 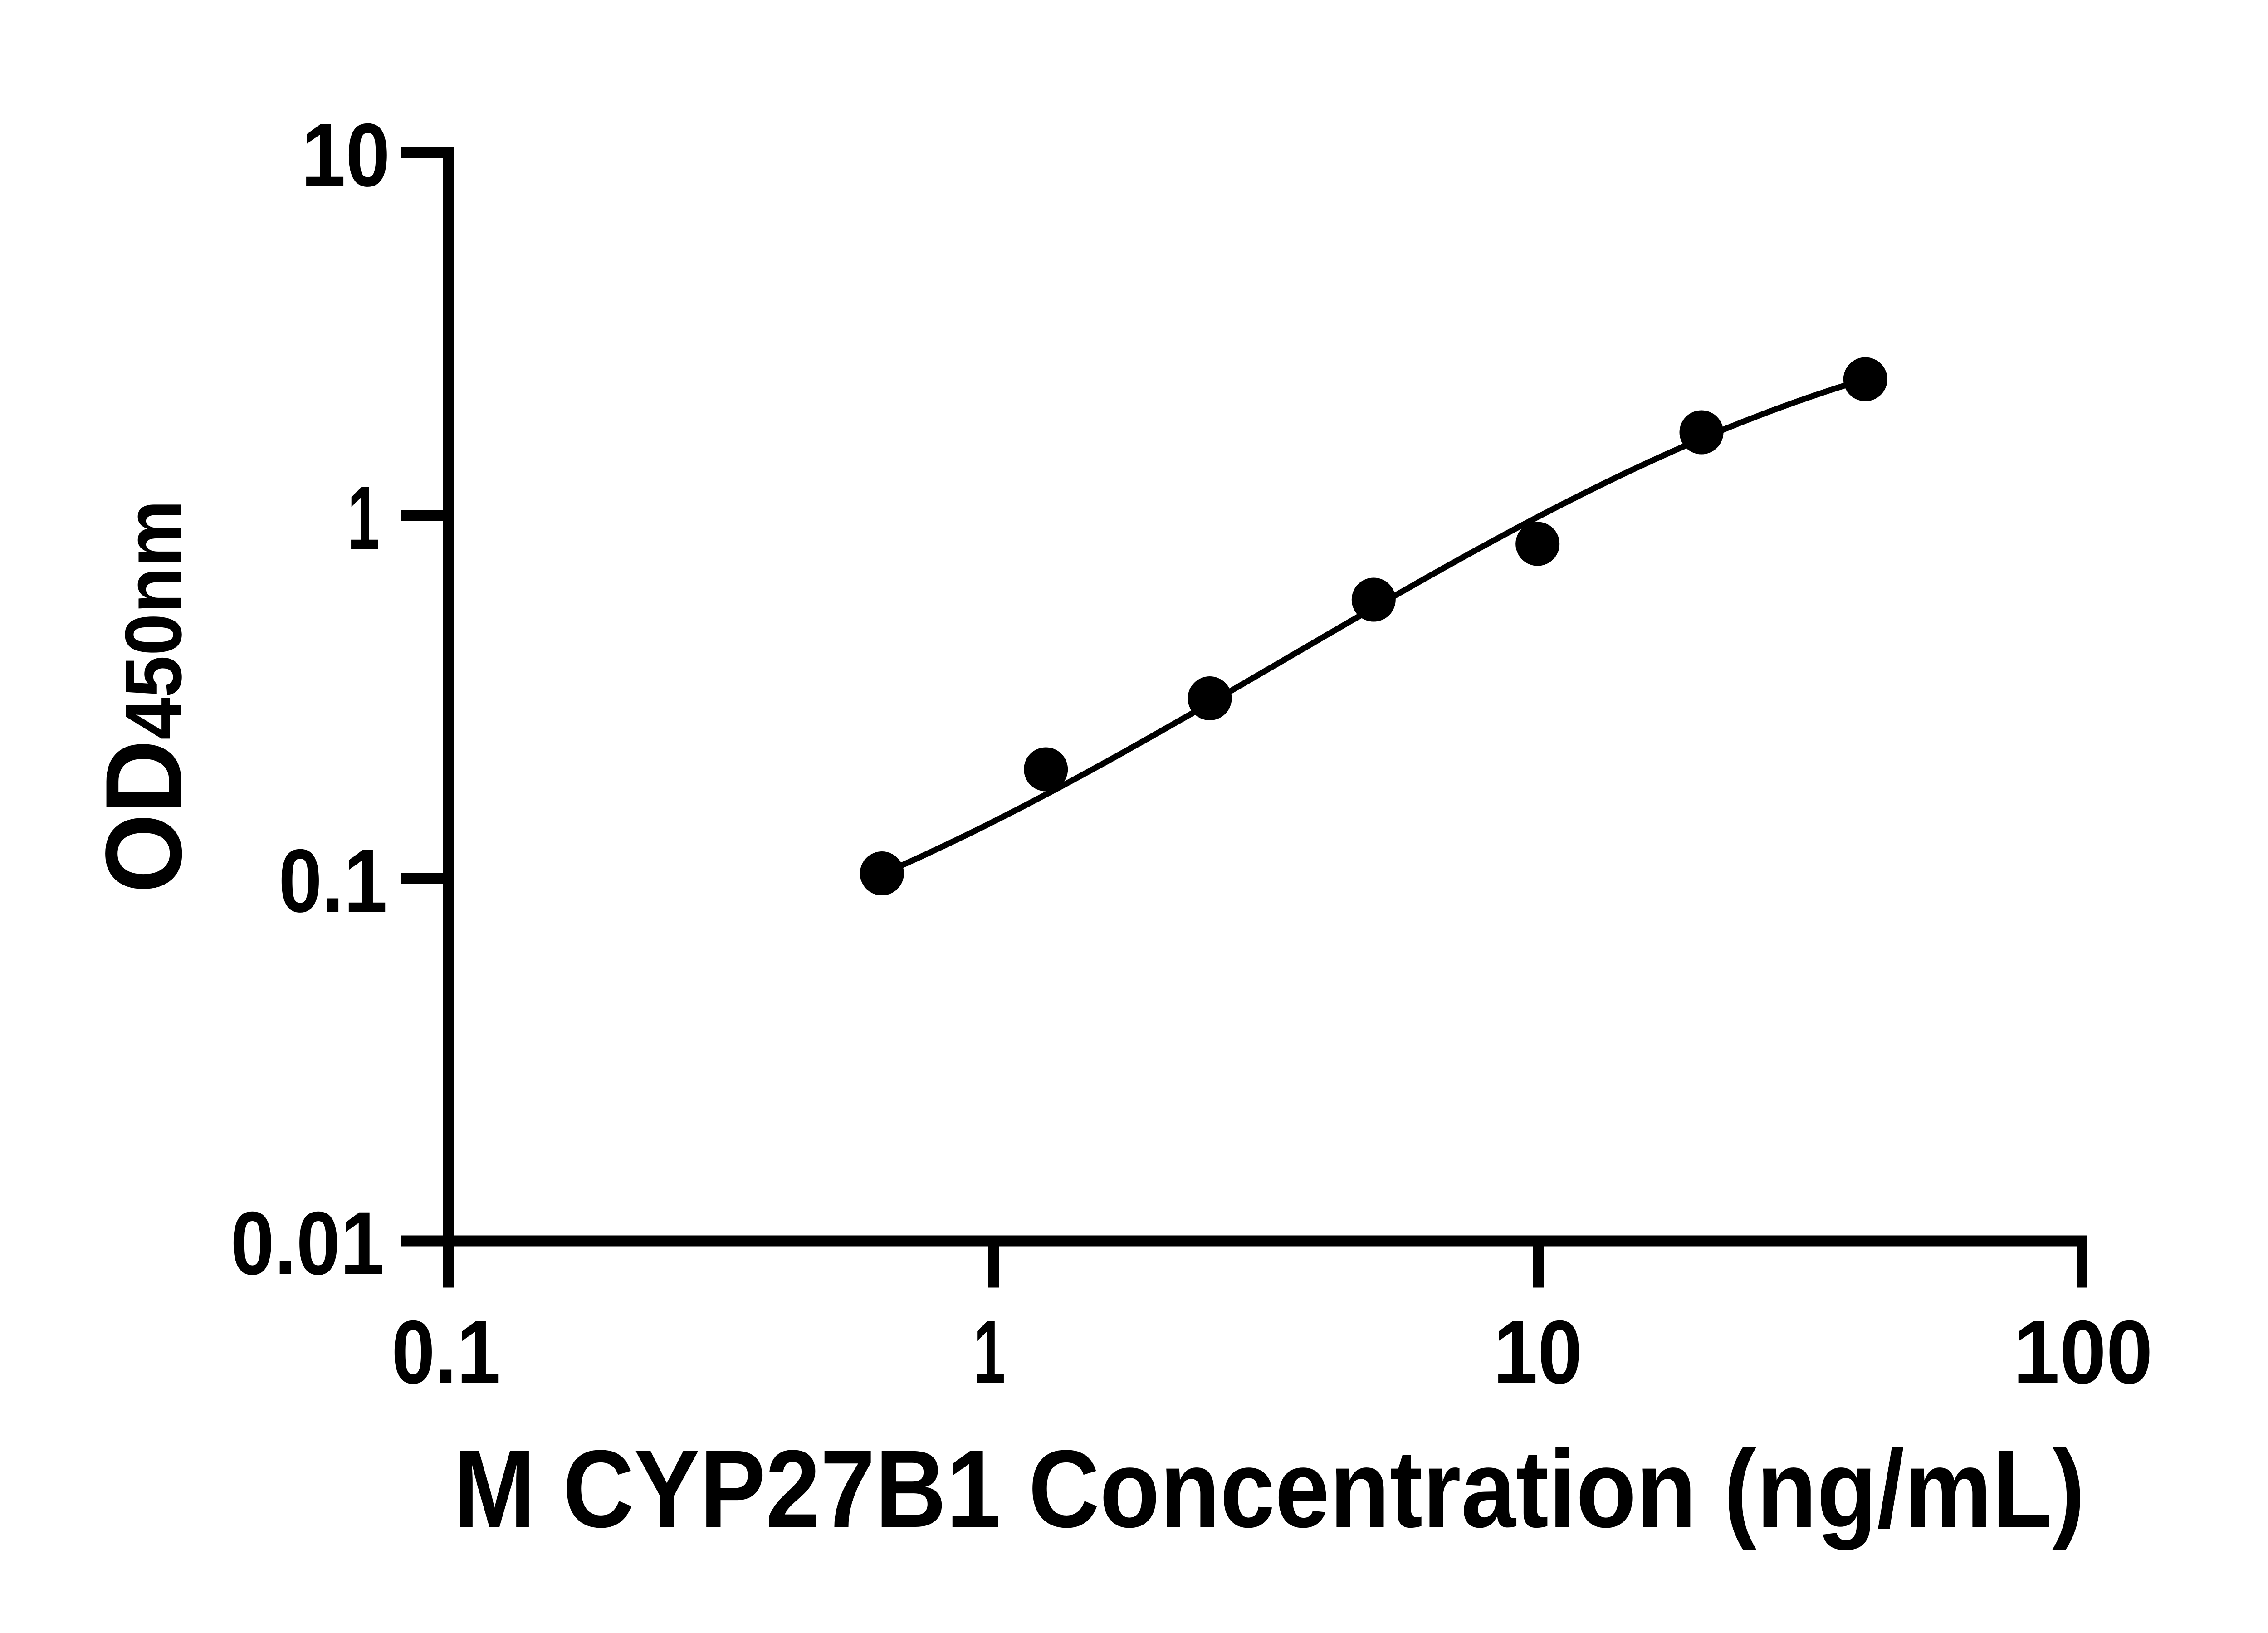 What do you see at coordinates (144, 696) in the screenshot?
I see `svg-text: OD450nm` at bounding box center [144, 696].